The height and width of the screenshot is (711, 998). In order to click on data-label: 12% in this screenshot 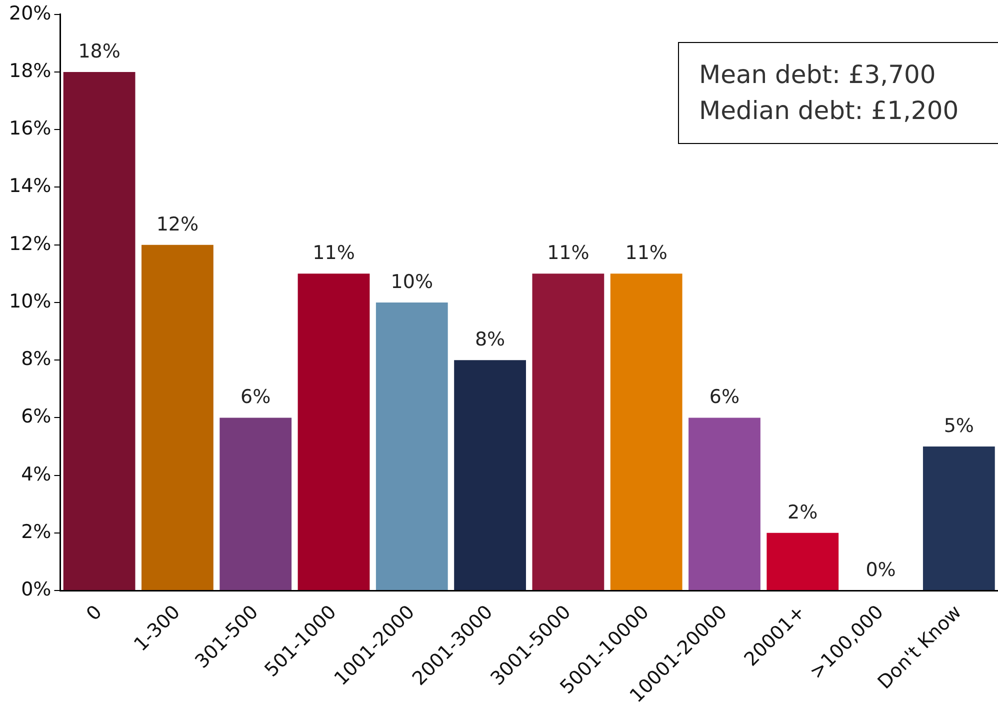, I will do `click(177, 224)`.